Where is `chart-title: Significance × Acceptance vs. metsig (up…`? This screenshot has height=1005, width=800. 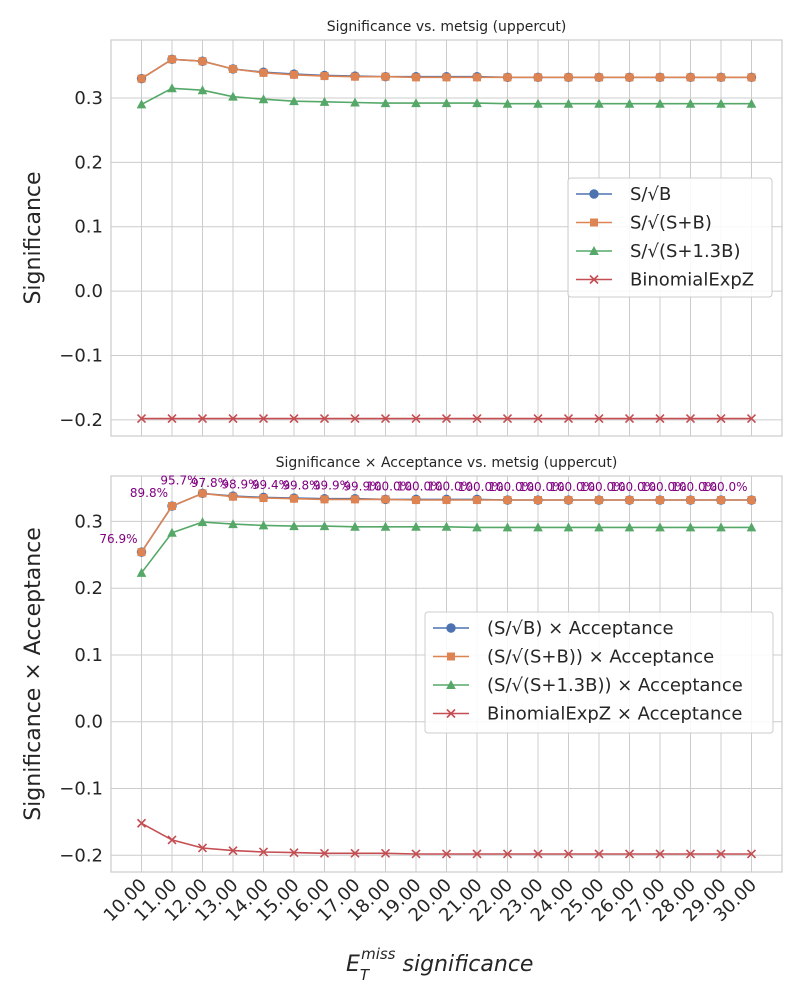 chart-title: Significance × Acceptance vs. metsig (up… is located at coordinates (447, 463).